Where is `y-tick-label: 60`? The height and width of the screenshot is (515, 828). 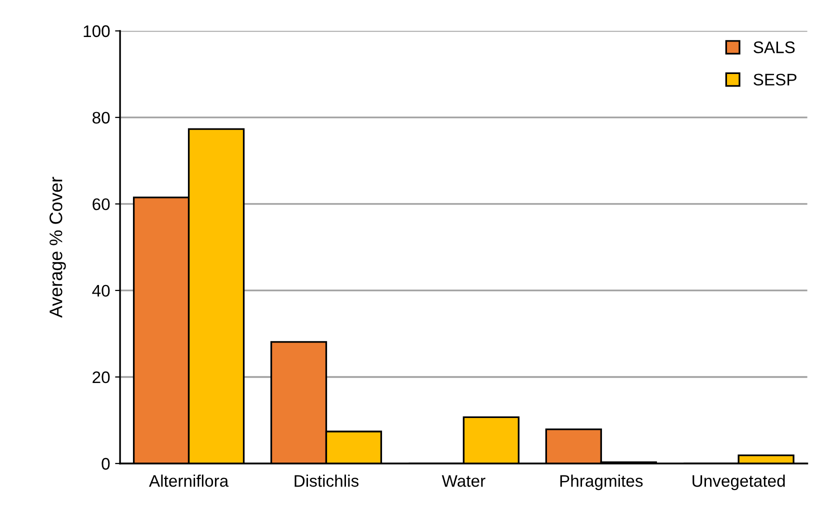 y-tick-label: 60 is located at coordinates (101, 204).